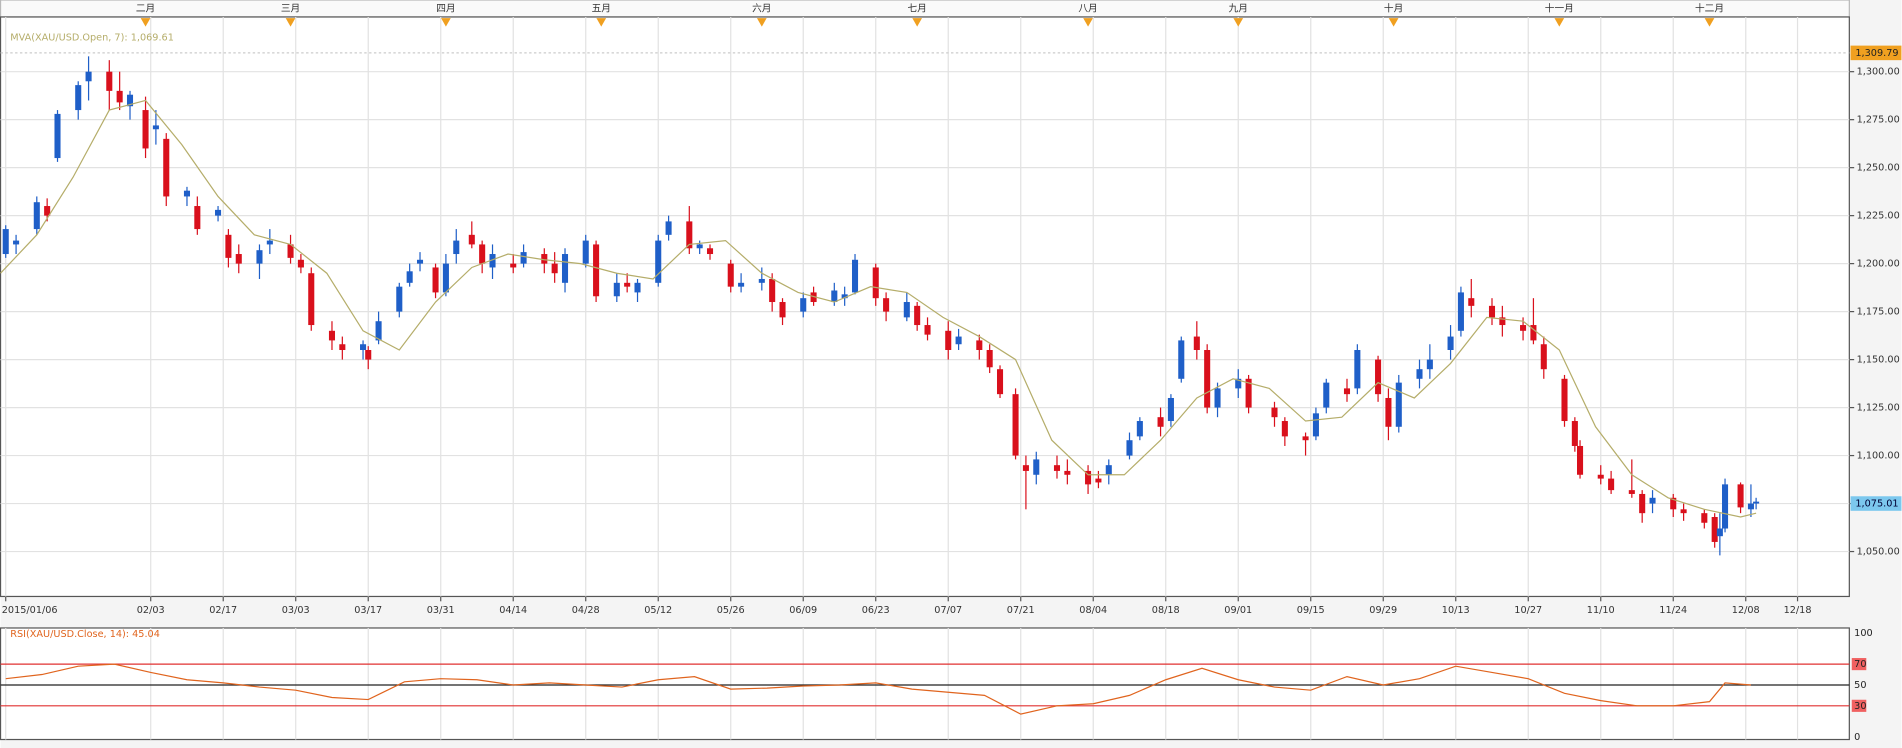  Describe the element at coordinates (1878, 312) in the screenshot. I see `y-tick-label: 1,175.00` at that location.